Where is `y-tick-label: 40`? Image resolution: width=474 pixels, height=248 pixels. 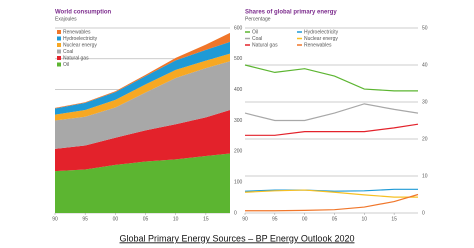
y-tick-label: 40 is located at coordinates (425, 65).